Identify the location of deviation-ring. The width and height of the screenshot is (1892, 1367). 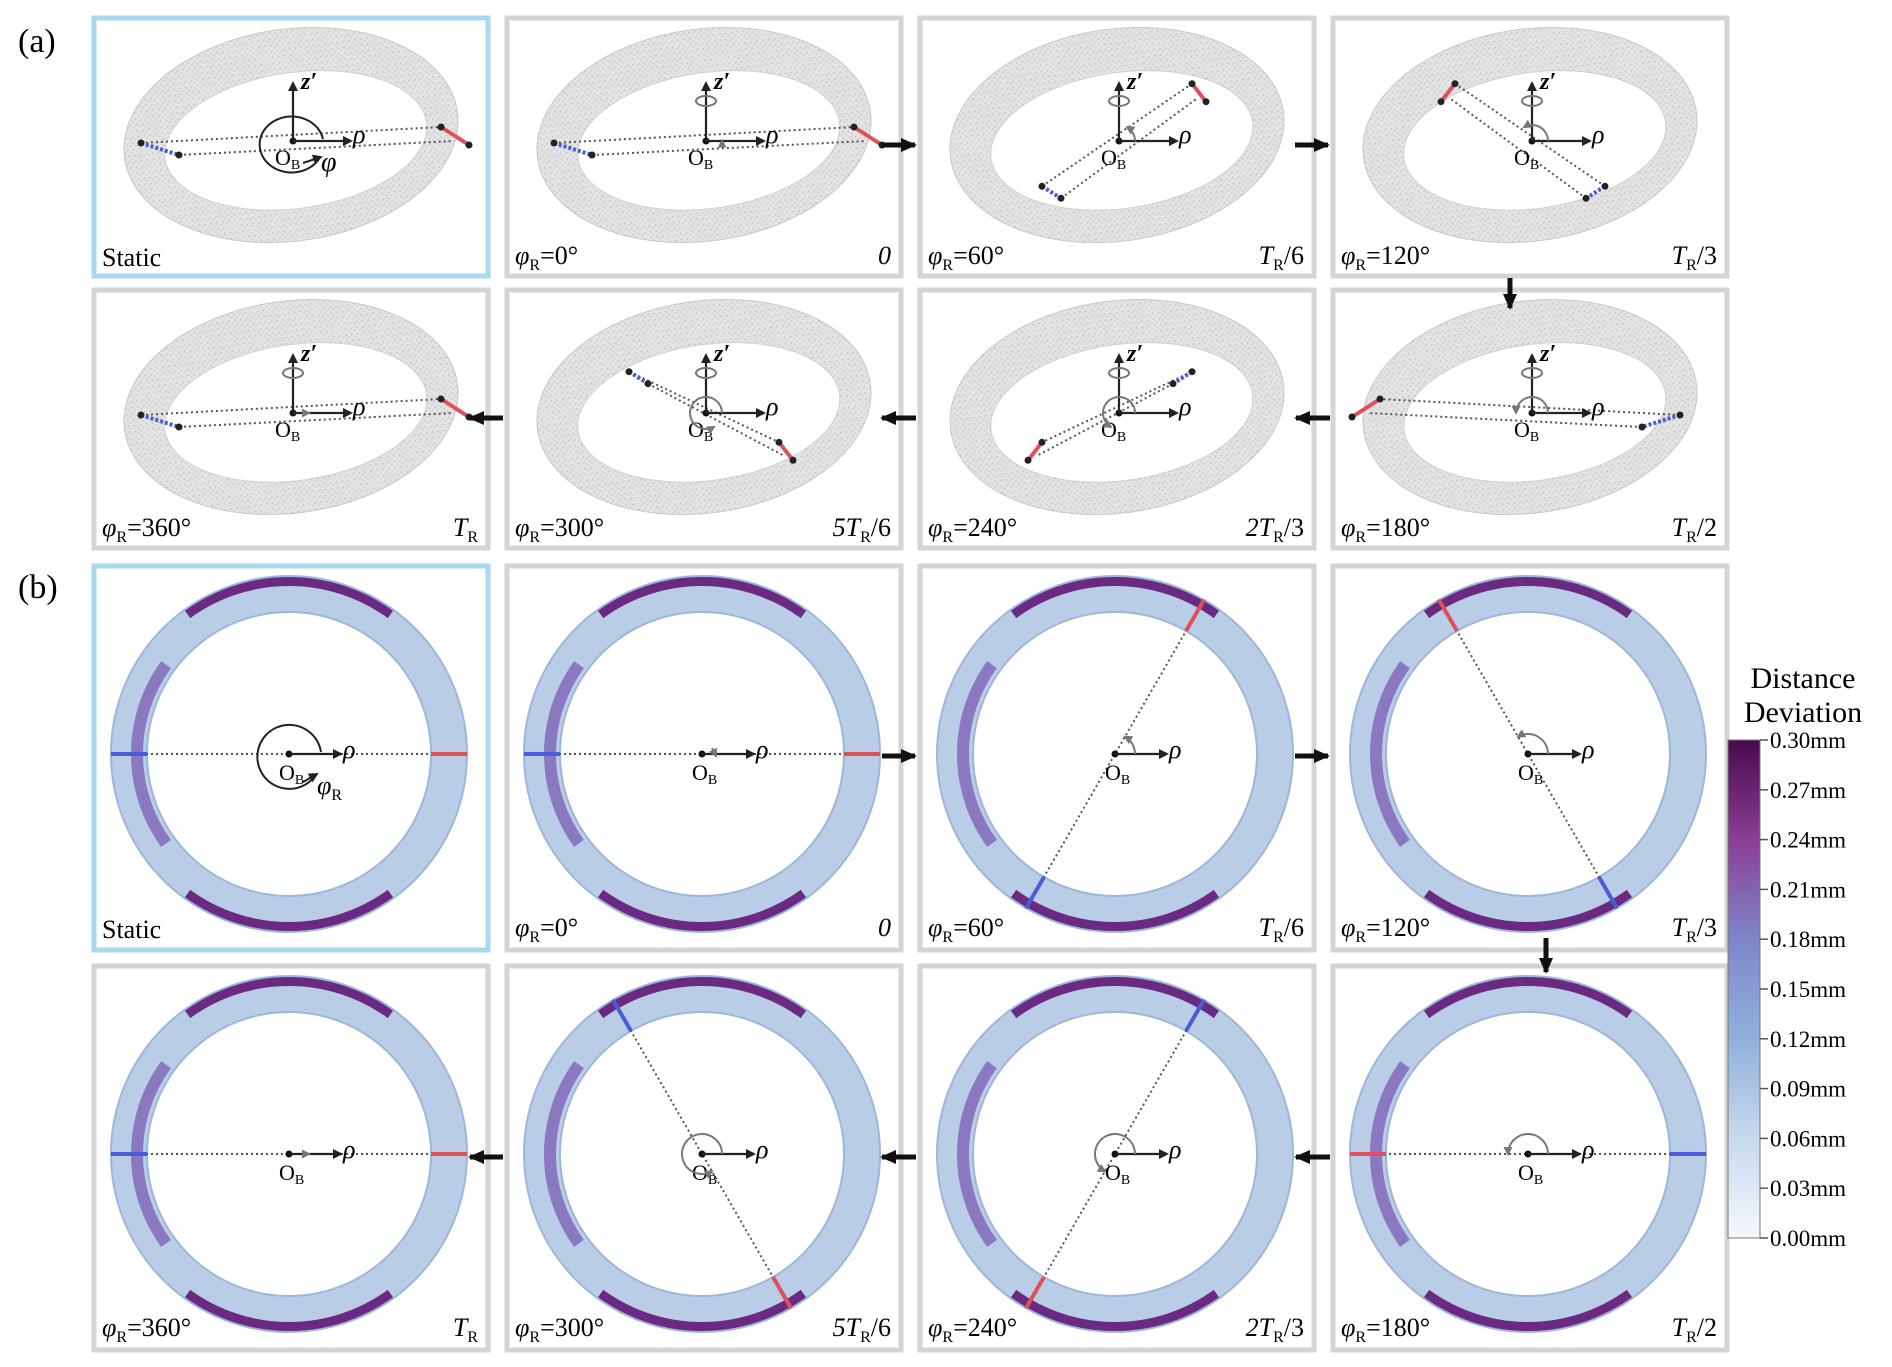
(1528, 754).